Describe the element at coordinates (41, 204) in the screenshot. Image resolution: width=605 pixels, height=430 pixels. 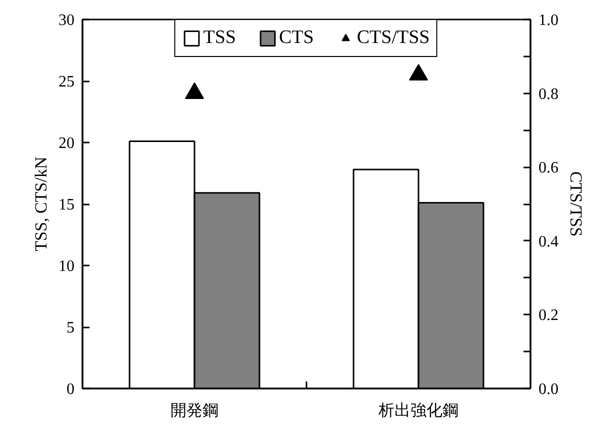
I see `y-axis-title: TSS, CTS/kN` at that location.